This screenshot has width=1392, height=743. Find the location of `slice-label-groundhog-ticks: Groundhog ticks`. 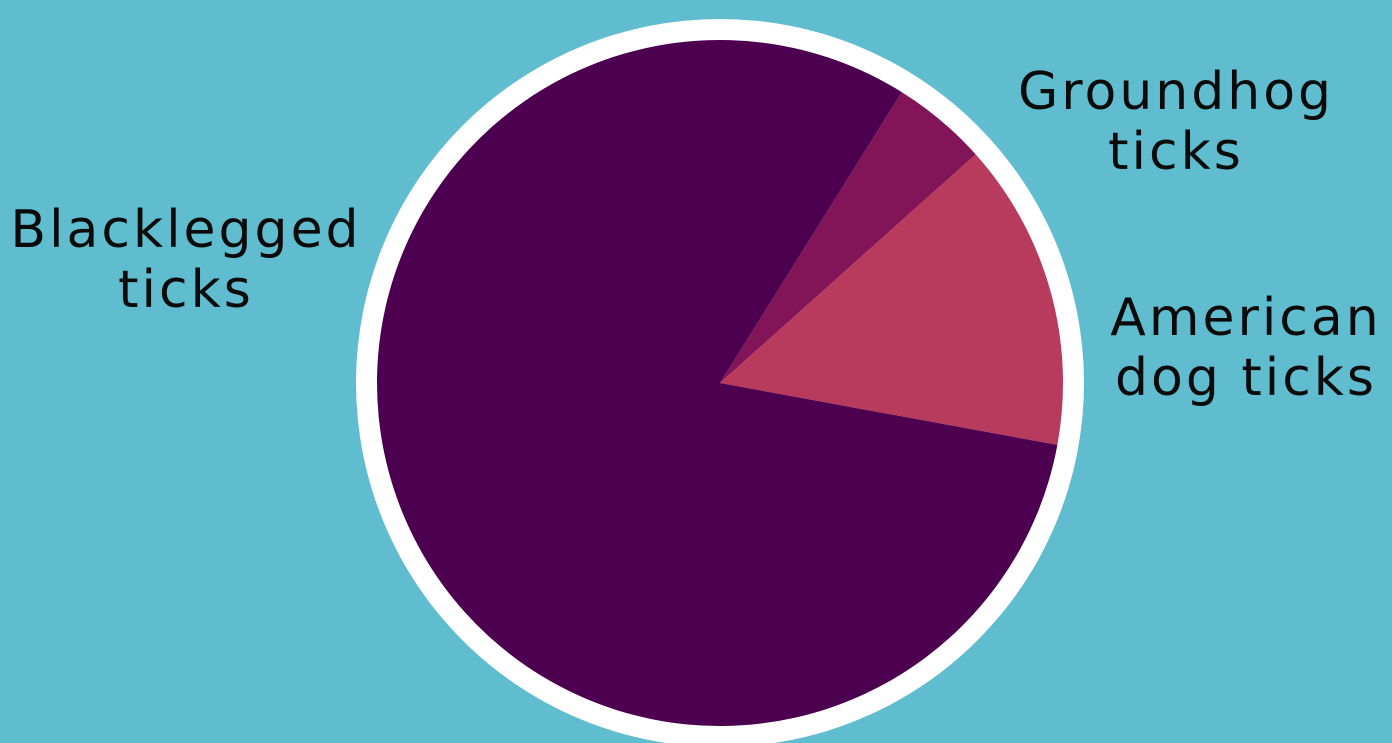

slice-label-groundhog-ticks: Groundhog ticks is located at coordinates (1176, 122).